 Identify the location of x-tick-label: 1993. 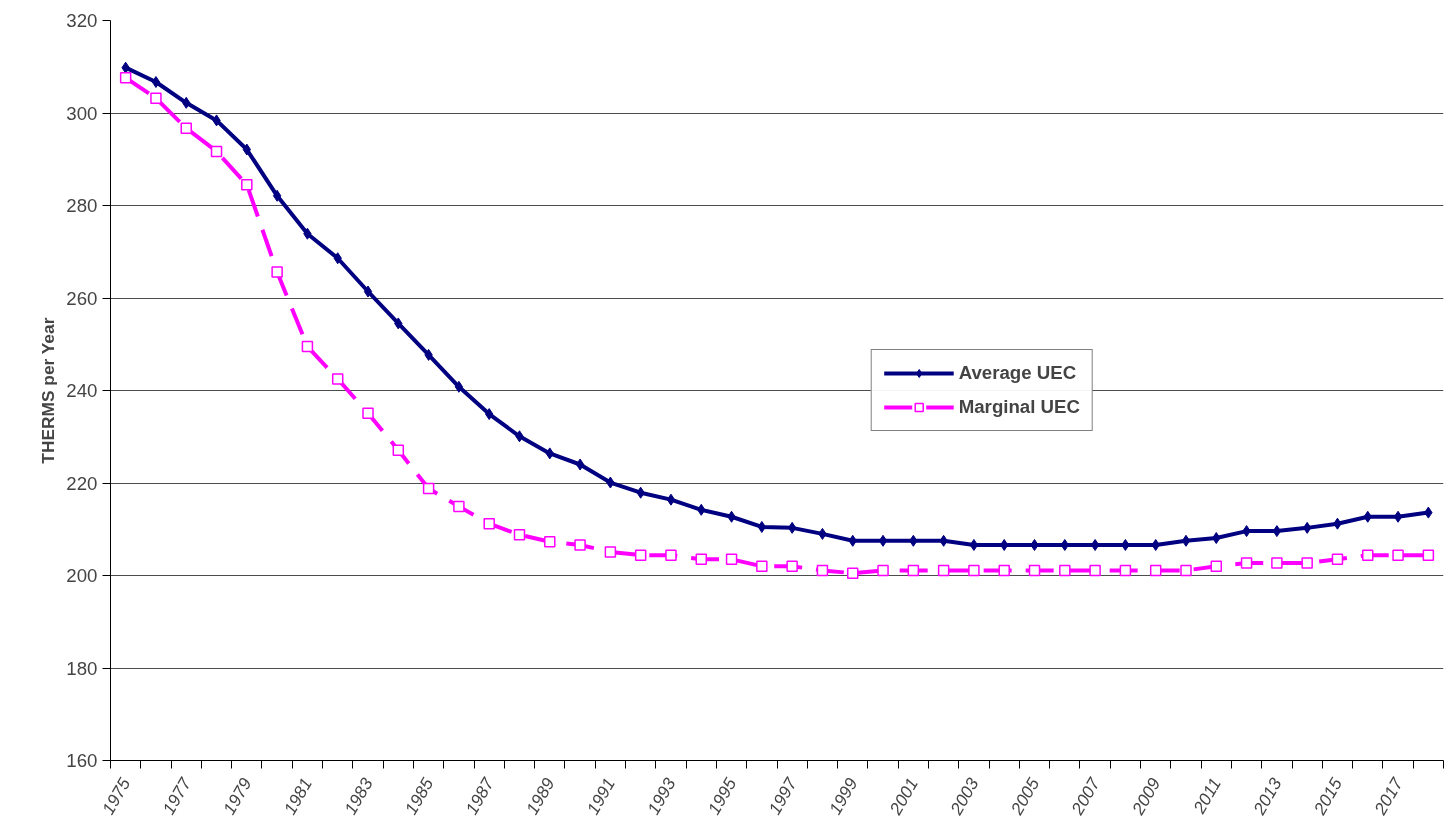
(661, 796).